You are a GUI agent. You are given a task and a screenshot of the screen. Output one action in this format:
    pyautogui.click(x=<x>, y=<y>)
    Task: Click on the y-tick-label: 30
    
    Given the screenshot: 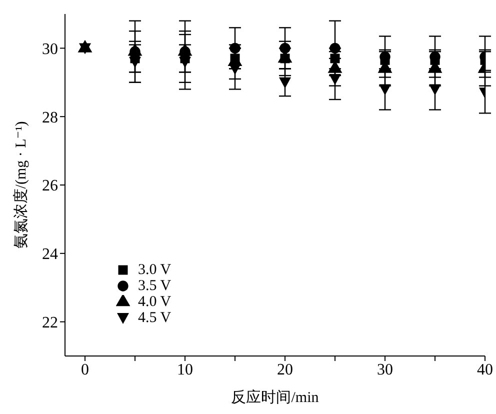 What is the action you would take?
    pyautogui.click(x=50, y=49)
    